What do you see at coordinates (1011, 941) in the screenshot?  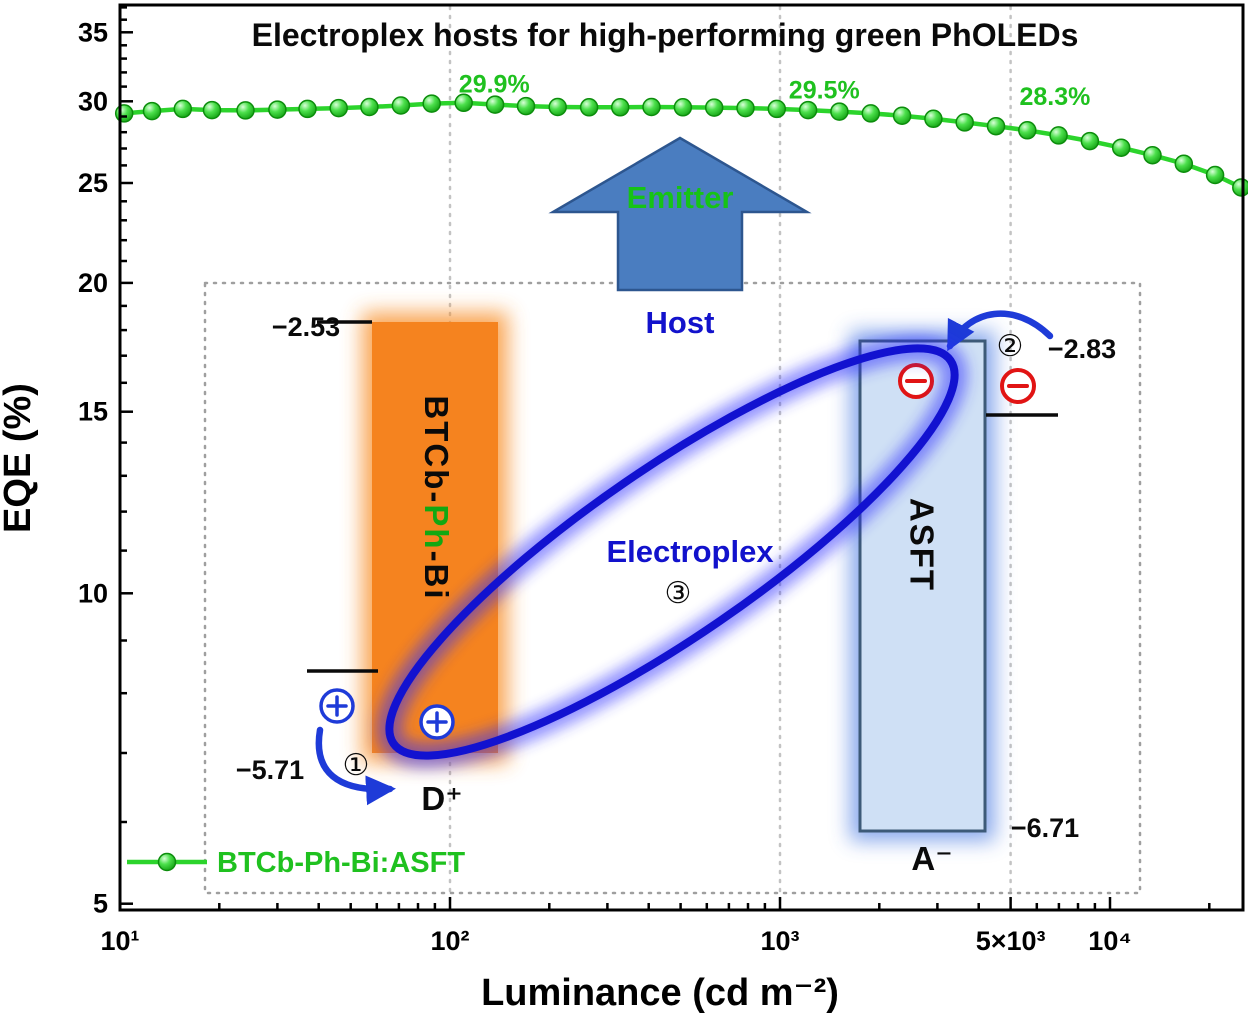 I see `x-tick-label: 5×10³` at bounding box center [1011, 941].